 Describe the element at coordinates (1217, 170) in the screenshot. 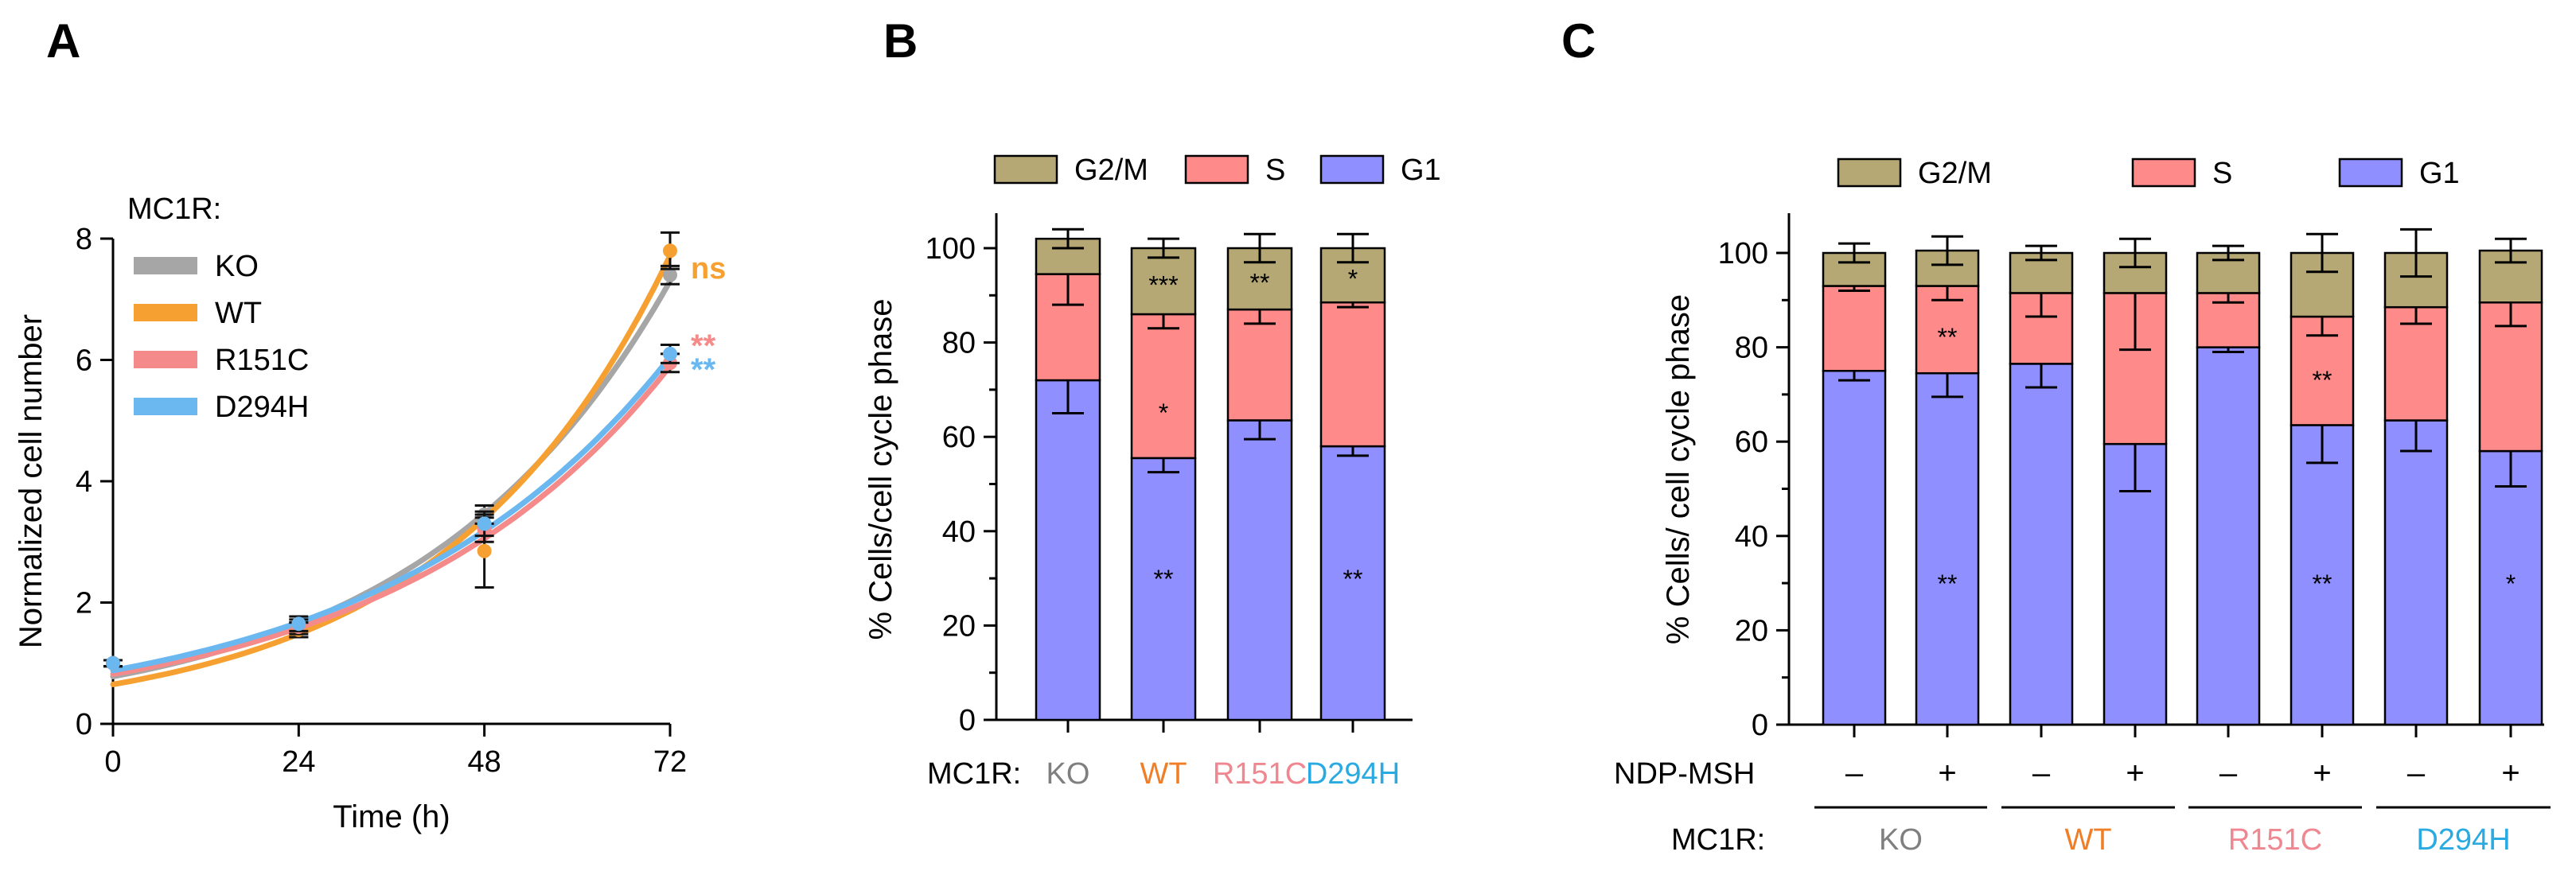

I see `b-legend: G2/M S G1` at that location.